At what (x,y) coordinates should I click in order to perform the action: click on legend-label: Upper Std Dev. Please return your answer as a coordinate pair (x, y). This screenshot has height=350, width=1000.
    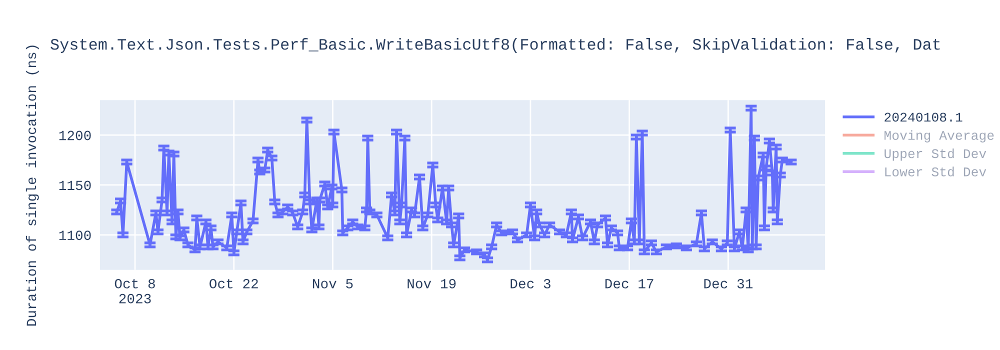
    Looking at the image, I should click on (935, 154).